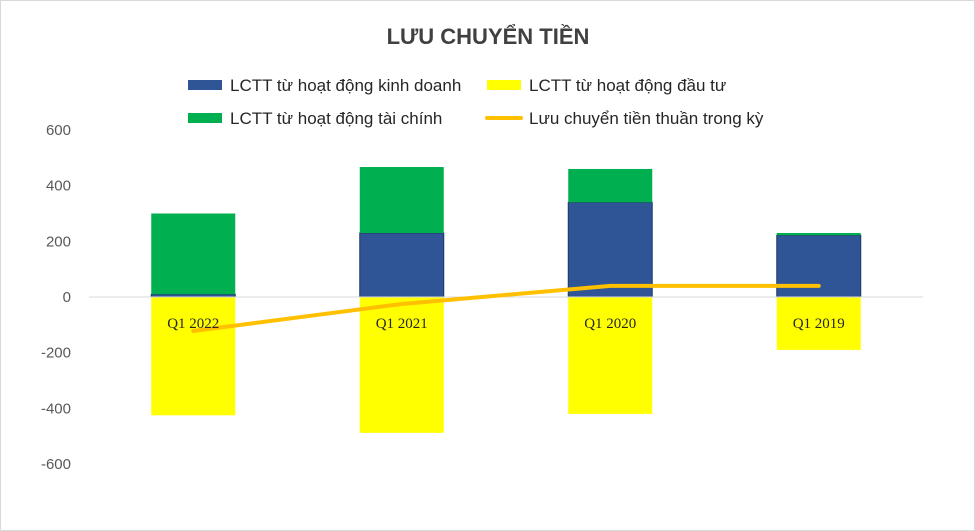 The height and width of the screenshot is (531, 975). I want to click on legend-label: LCTT từ hoạt động tài chính, so click(336, 118).